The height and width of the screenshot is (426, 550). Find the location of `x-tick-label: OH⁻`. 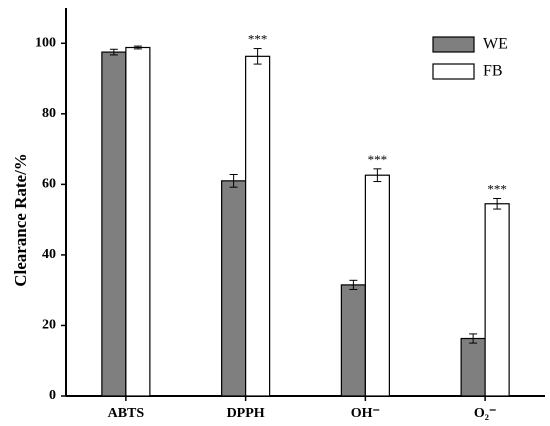

x-tick-label: OH⁻ is located at coordinates (365, 413).